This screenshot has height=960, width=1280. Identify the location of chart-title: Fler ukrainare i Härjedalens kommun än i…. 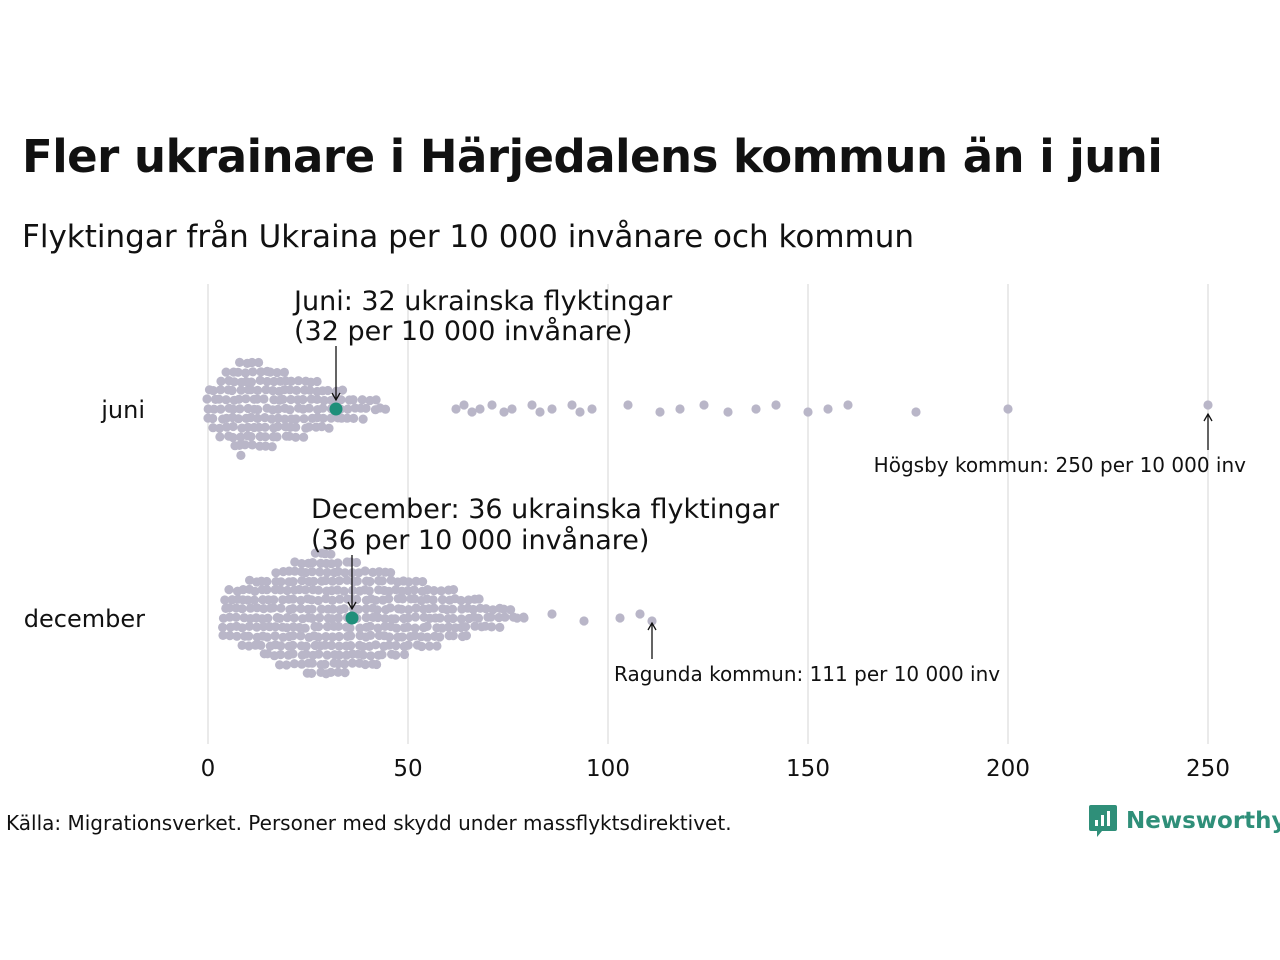
(592, 156).